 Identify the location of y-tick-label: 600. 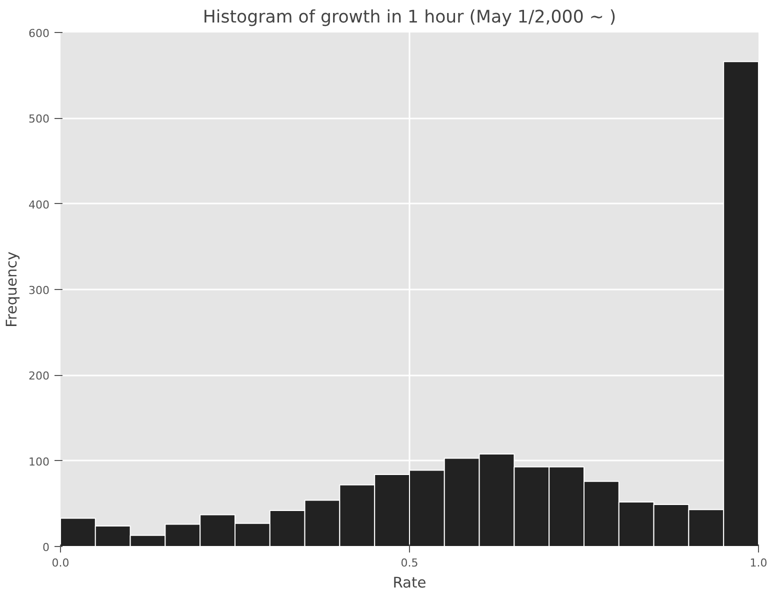
(39, 33).